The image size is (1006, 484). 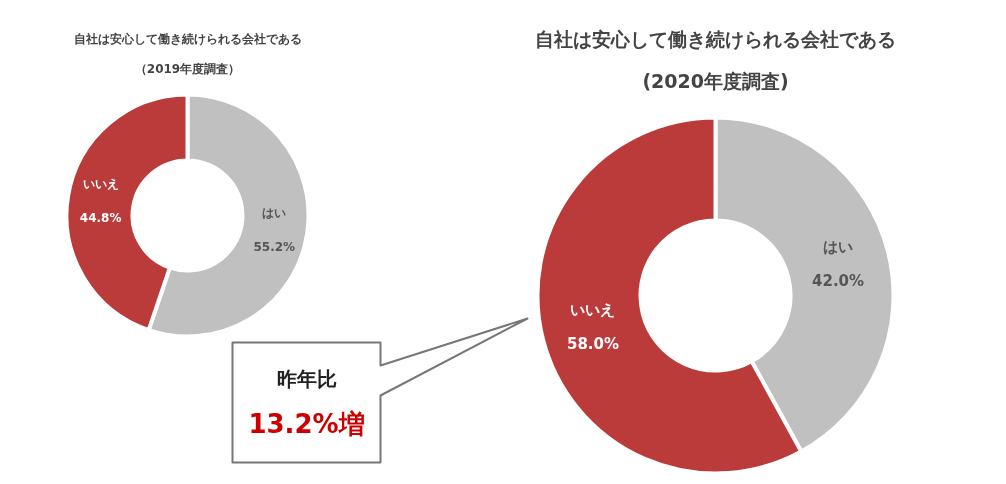 What do you see at coordinates (592, 343) in the screenshot?
I see `data-label: 58.0%` at bounding box center [592, 343].